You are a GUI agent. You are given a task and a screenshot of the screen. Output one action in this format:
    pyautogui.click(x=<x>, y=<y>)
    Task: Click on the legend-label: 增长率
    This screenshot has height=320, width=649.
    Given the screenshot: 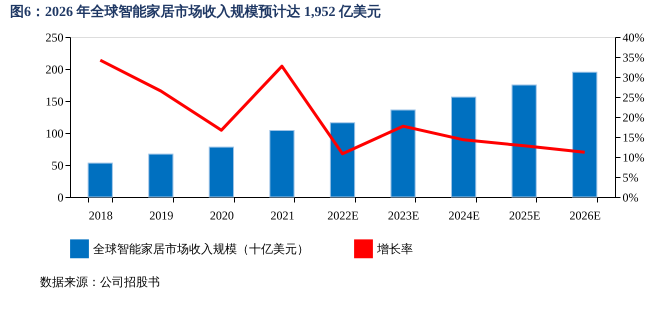 What is the action you would take?
    pyautogui.click(x=394, y=249)
    